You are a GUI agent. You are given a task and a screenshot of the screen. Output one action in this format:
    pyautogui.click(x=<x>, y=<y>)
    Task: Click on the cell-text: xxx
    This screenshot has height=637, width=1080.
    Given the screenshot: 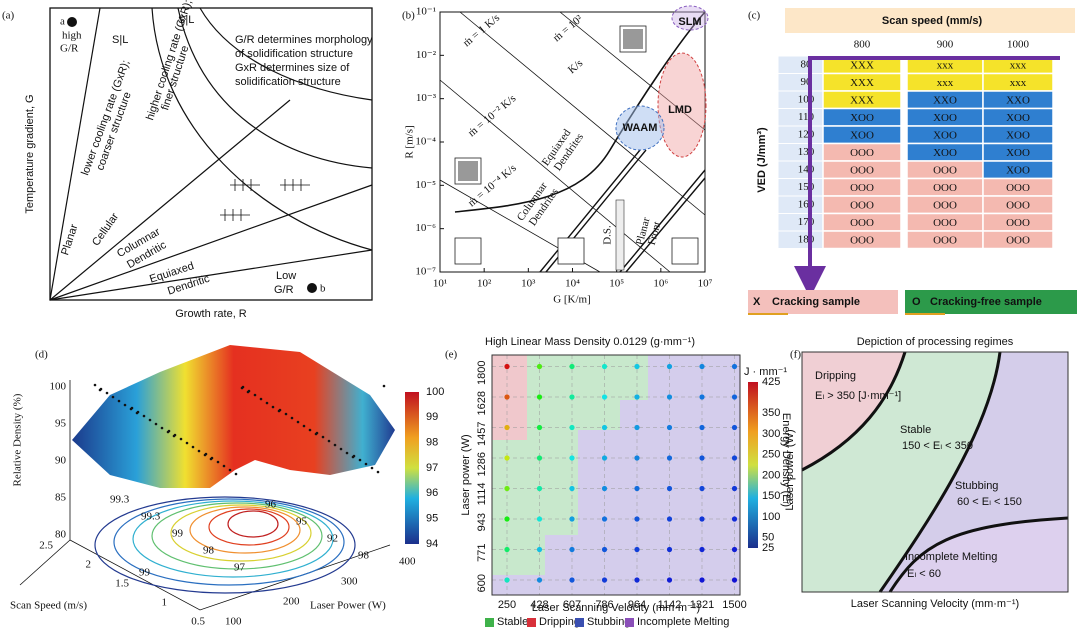 What is the action you would take?
    pyautogui.click(x=945, y=83)
    